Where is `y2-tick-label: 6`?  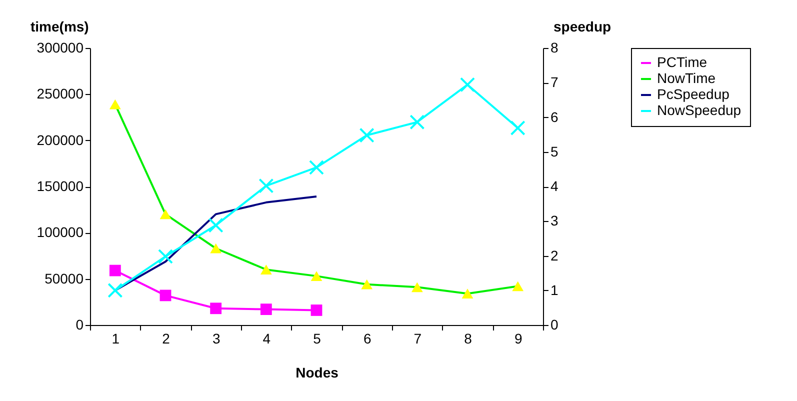
y2-tick-label: 6 is located at coordinates (554, 116).